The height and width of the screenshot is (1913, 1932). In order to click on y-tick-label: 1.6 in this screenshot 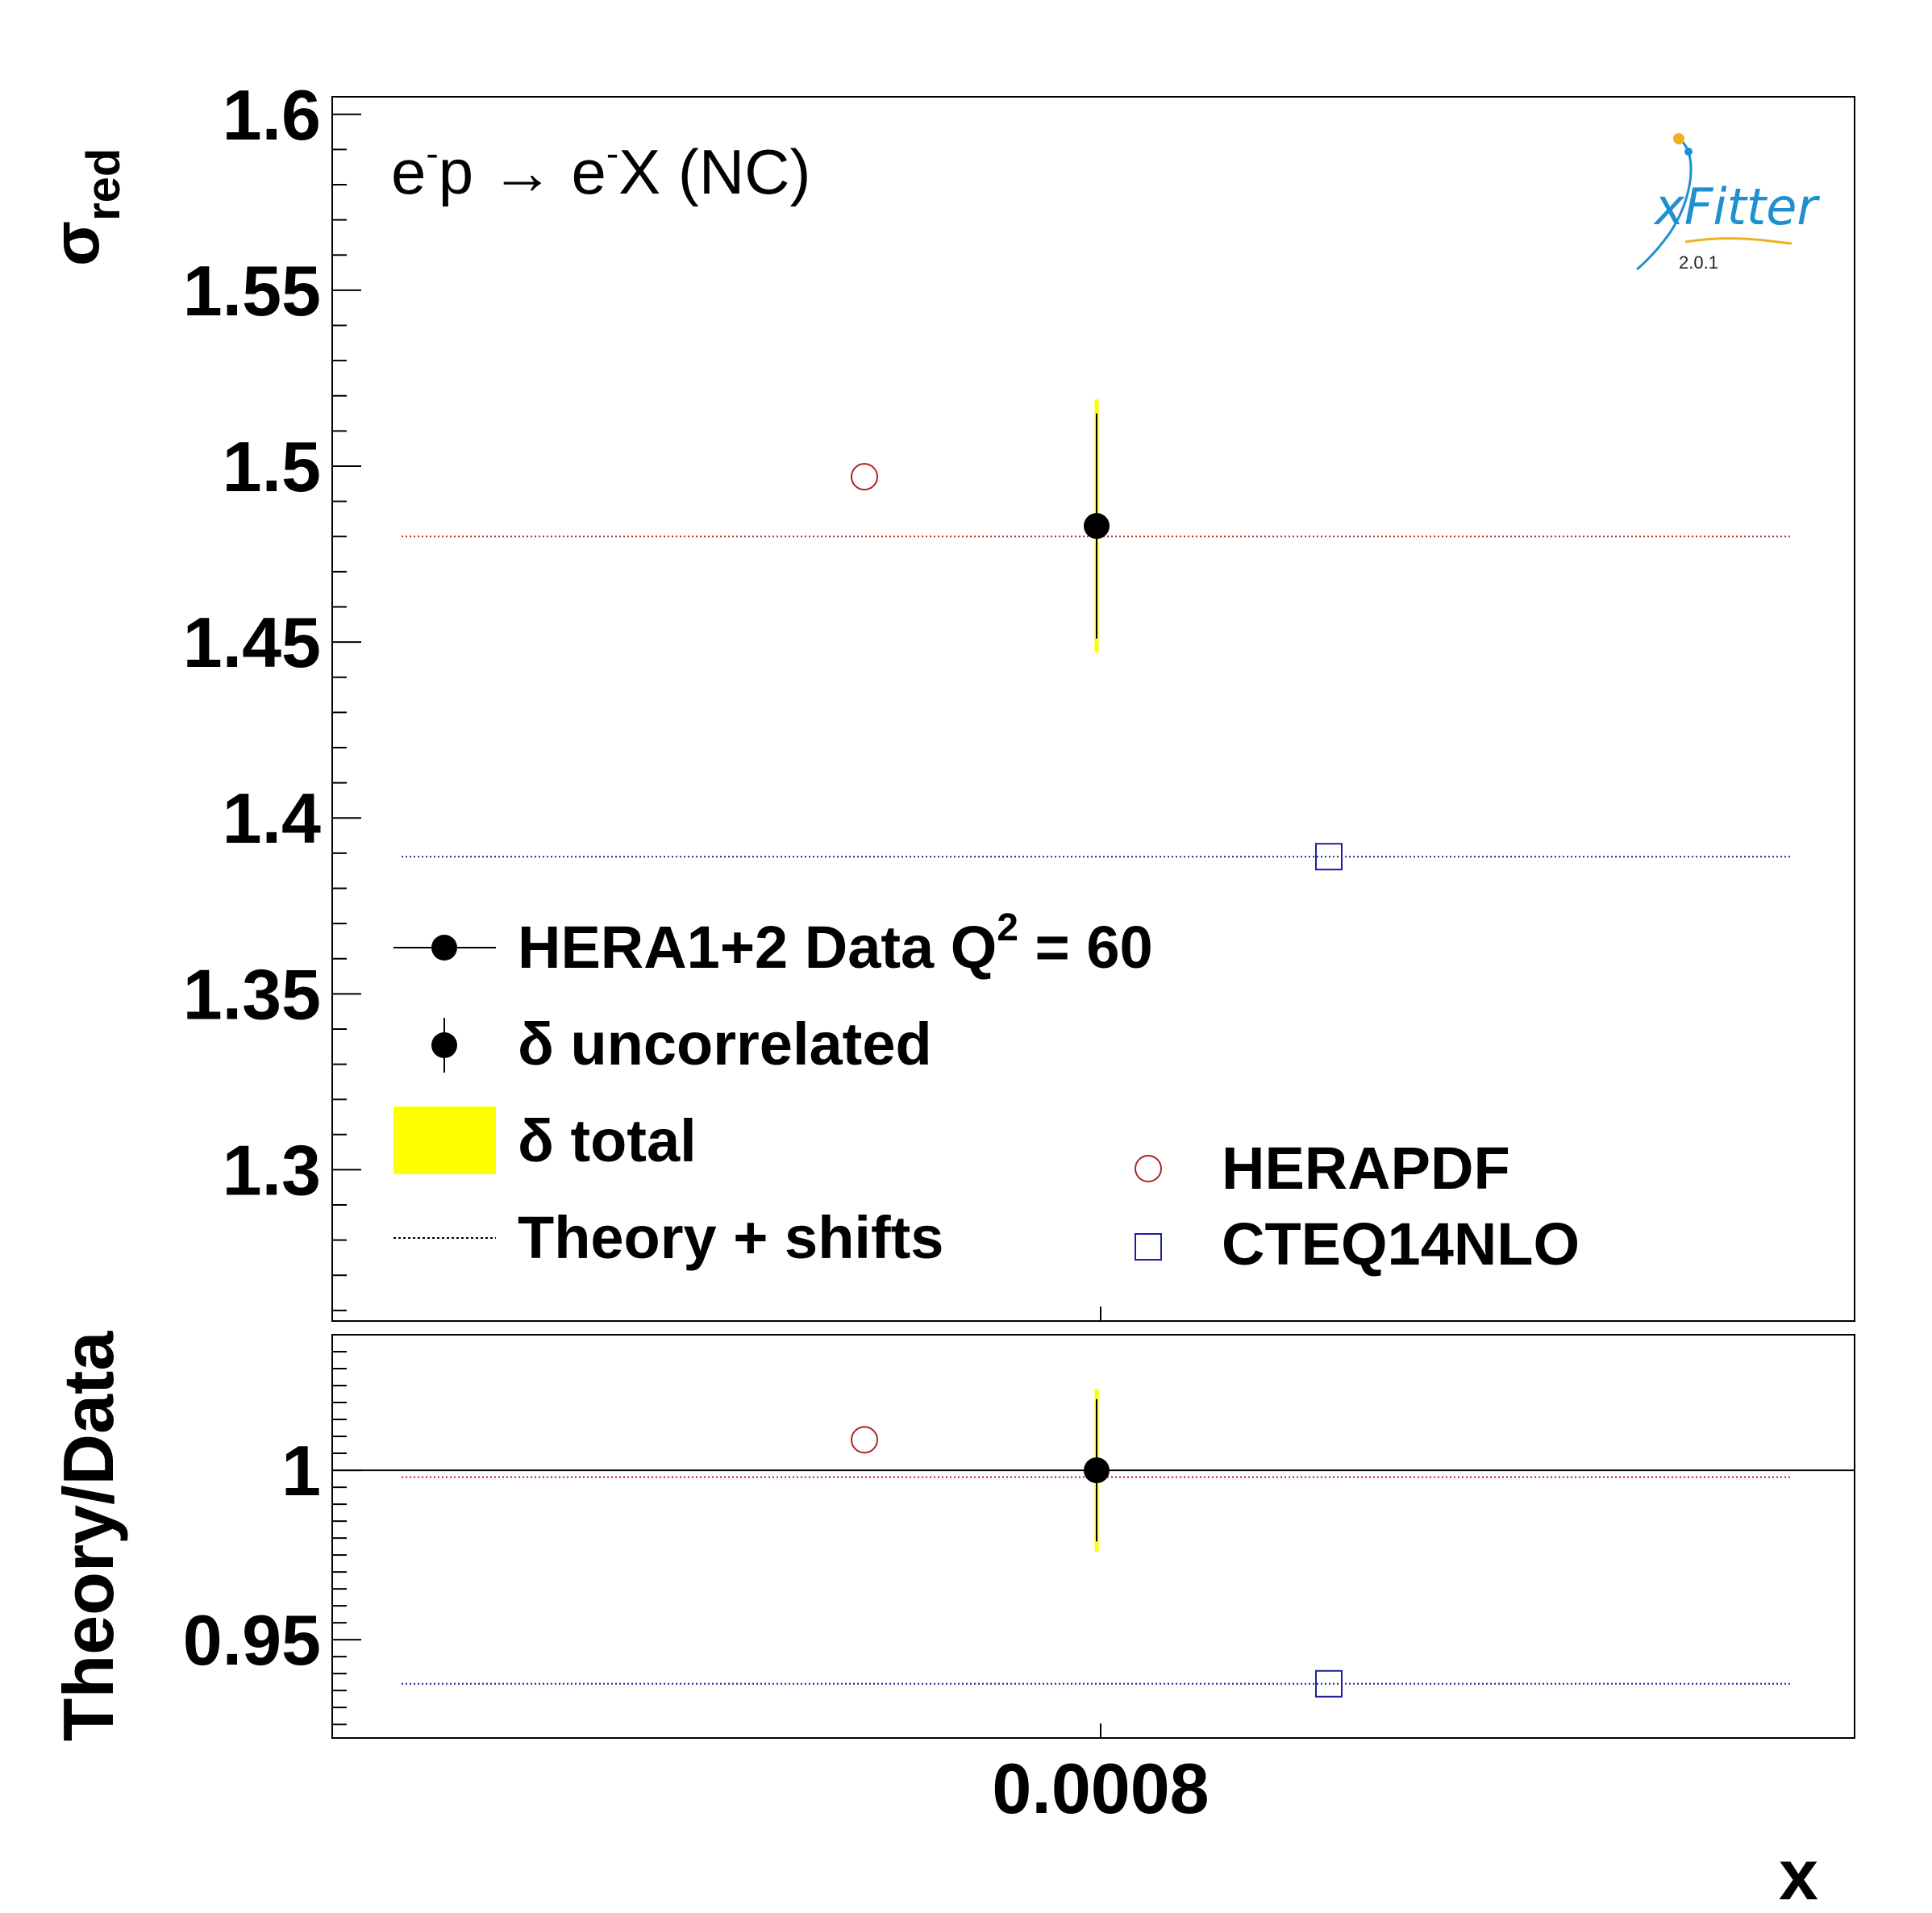, I will do `click(272, 115)`.